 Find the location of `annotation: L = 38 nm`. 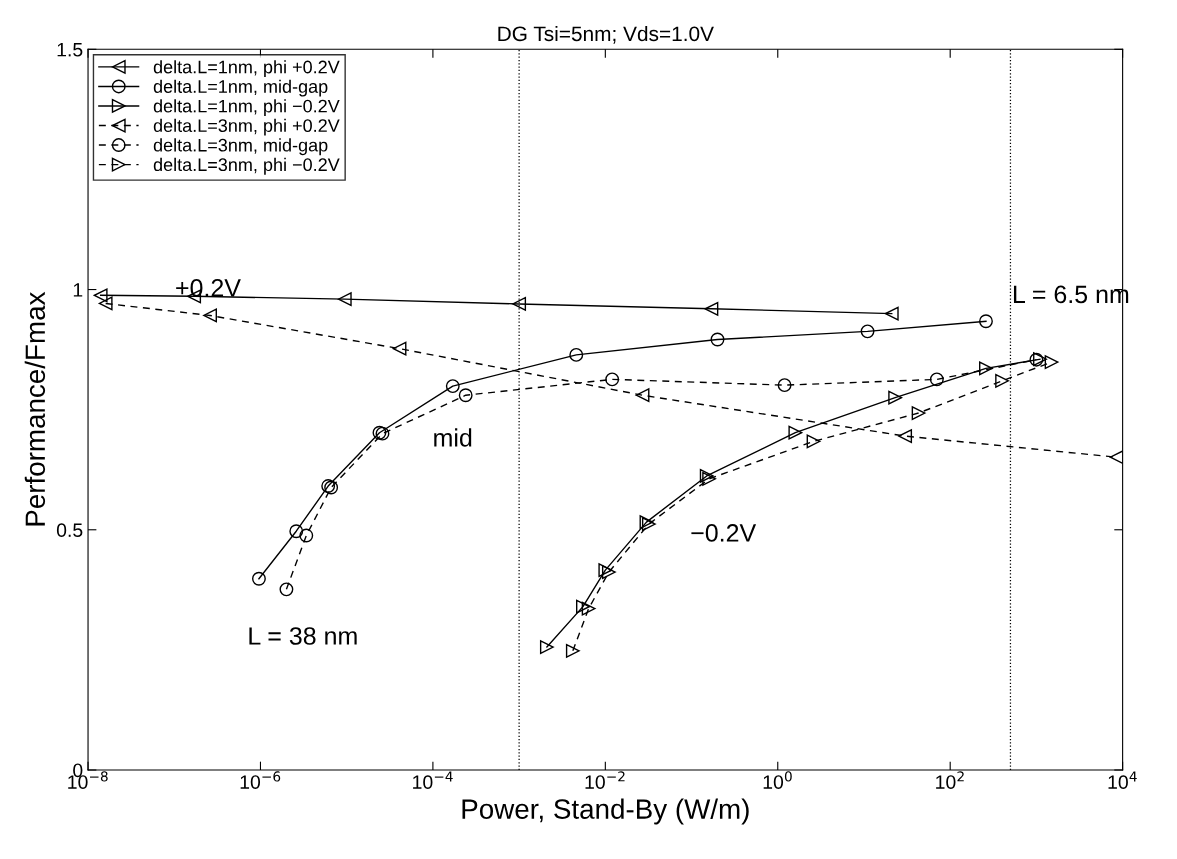

annotation: L = 38 nm is located at coordinates (303, 636).